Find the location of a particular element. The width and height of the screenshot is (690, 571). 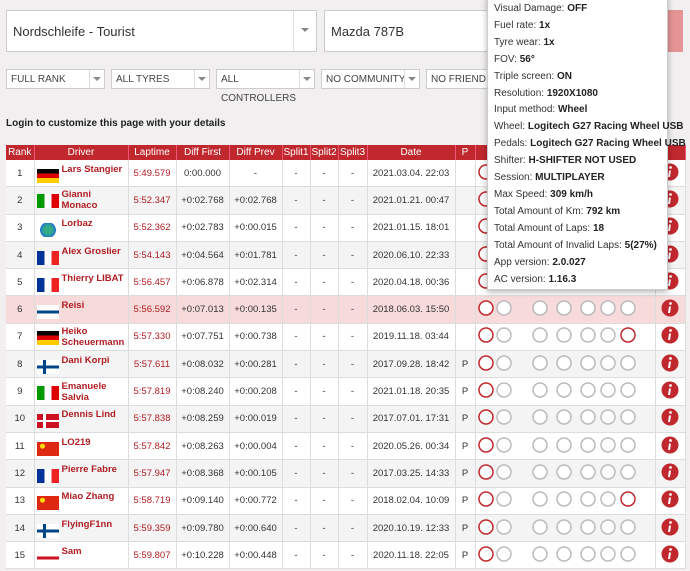

driver-name: LO219 is located at coordinates (76, 442).